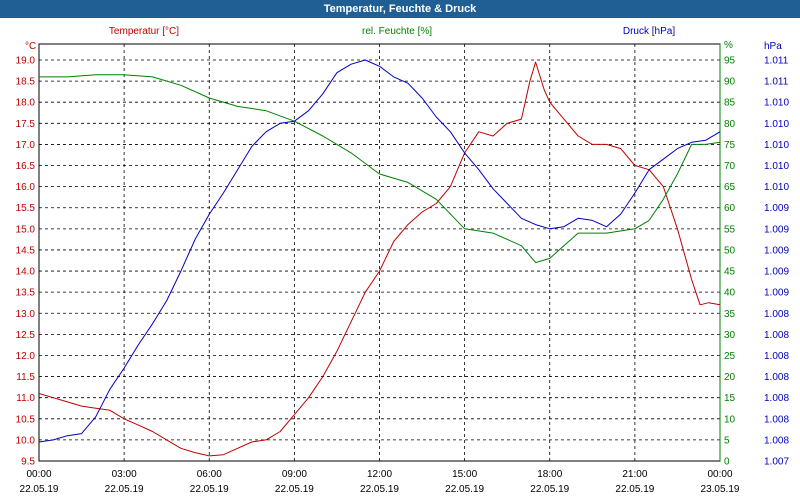 This screenshot has height=500, width=800. I want to click on temp-tick-label: 12.0, so click(26, 356).